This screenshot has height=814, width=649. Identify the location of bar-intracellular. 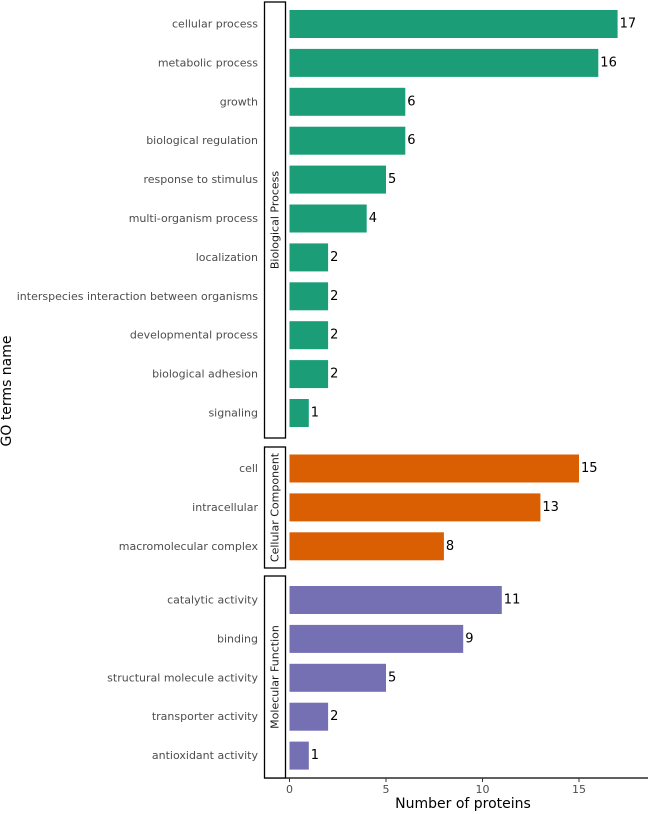
(415, 507).